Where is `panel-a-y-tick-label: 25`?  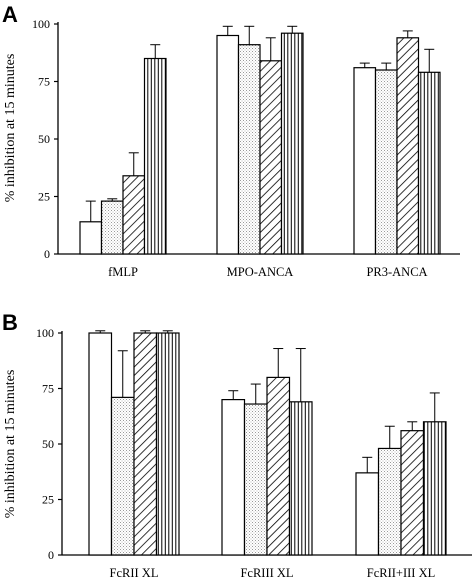 panel-a-y-tick-label: 25 is located at coordinates (44, 197).